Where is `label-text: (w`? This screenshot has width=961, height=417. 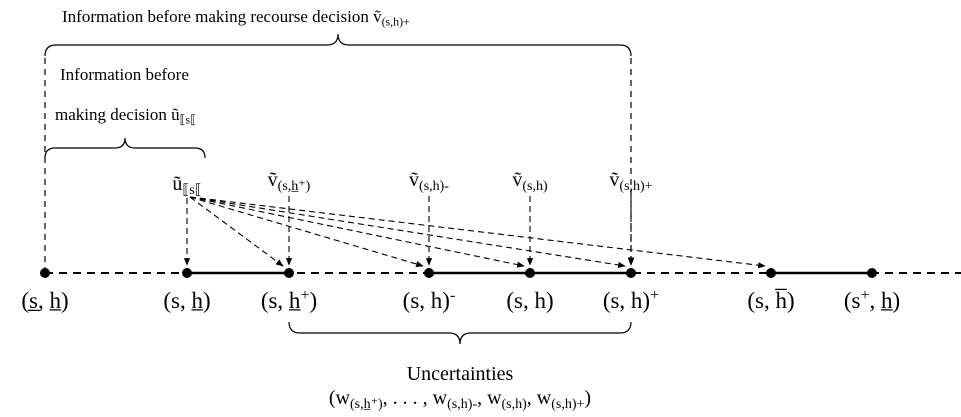 label-text: (w is located at coordinates (340, 398).